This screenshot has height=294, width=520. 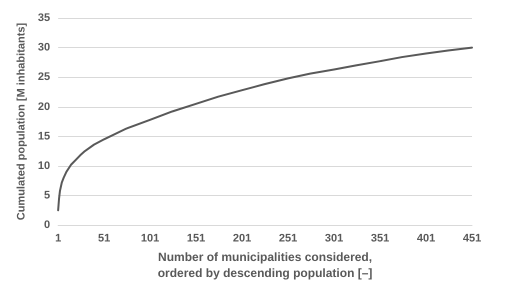 What do you see at coordinates (150, 238) in the screenshot?
I see `x-tick-label: 101` at bounding box center [150, 238].